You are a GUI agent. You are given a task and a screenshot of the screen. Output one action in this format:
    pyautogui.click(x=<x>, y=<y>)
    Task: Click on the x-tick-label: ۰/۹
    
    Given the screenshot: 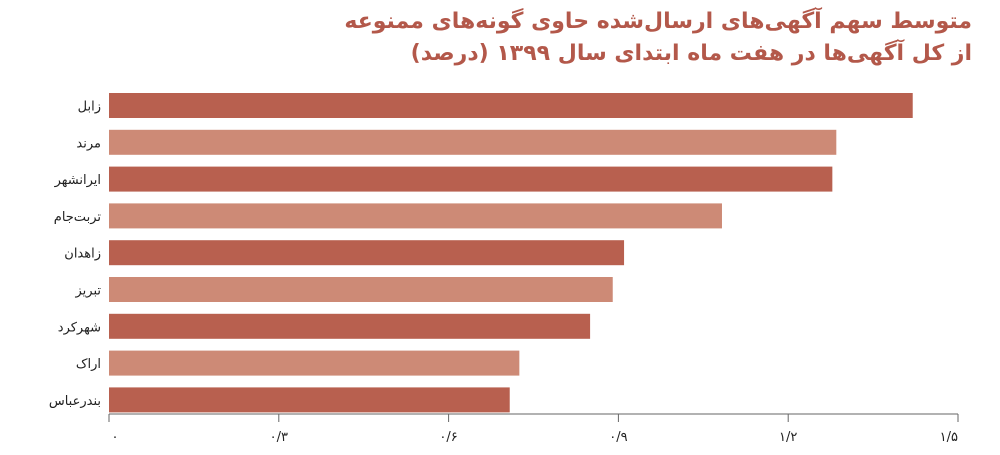 What is the action you would take?
    pyautogui.click(x=618, y=437)
    